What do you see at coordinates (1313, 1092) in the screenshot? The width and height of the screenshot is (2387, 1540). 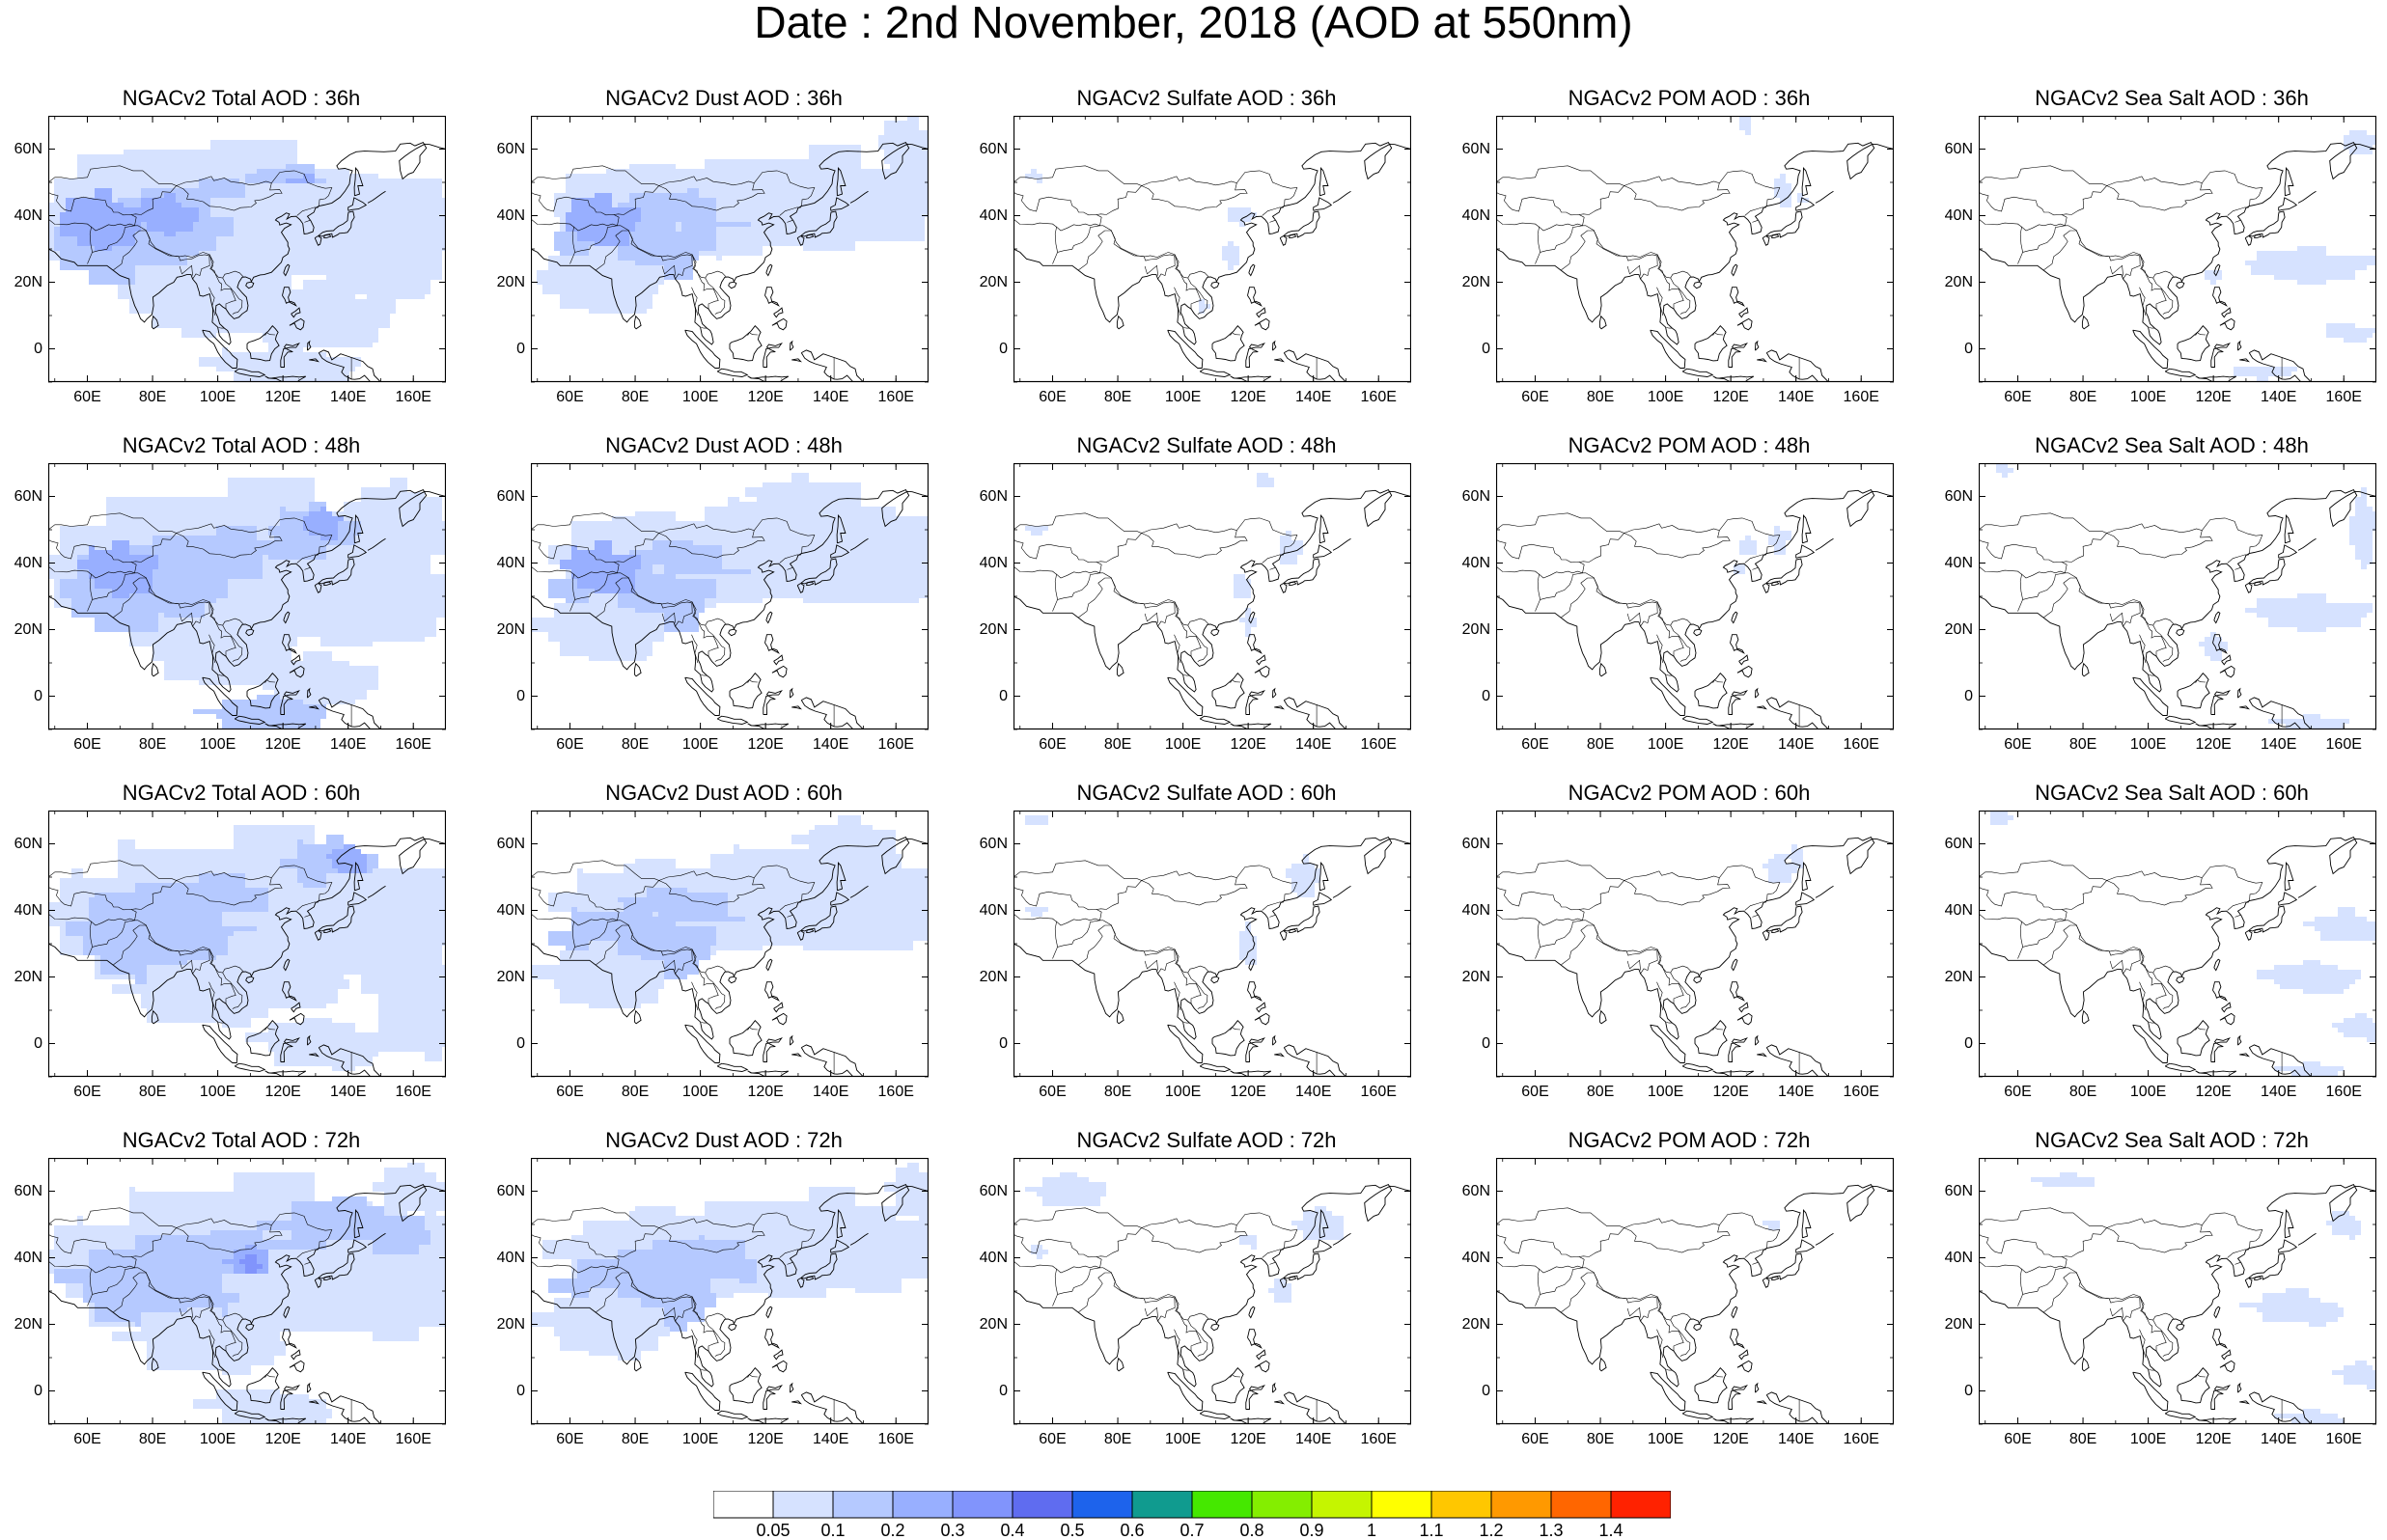 I see `lon-tick-label: 140E` at bounding box center [1313, 1092].